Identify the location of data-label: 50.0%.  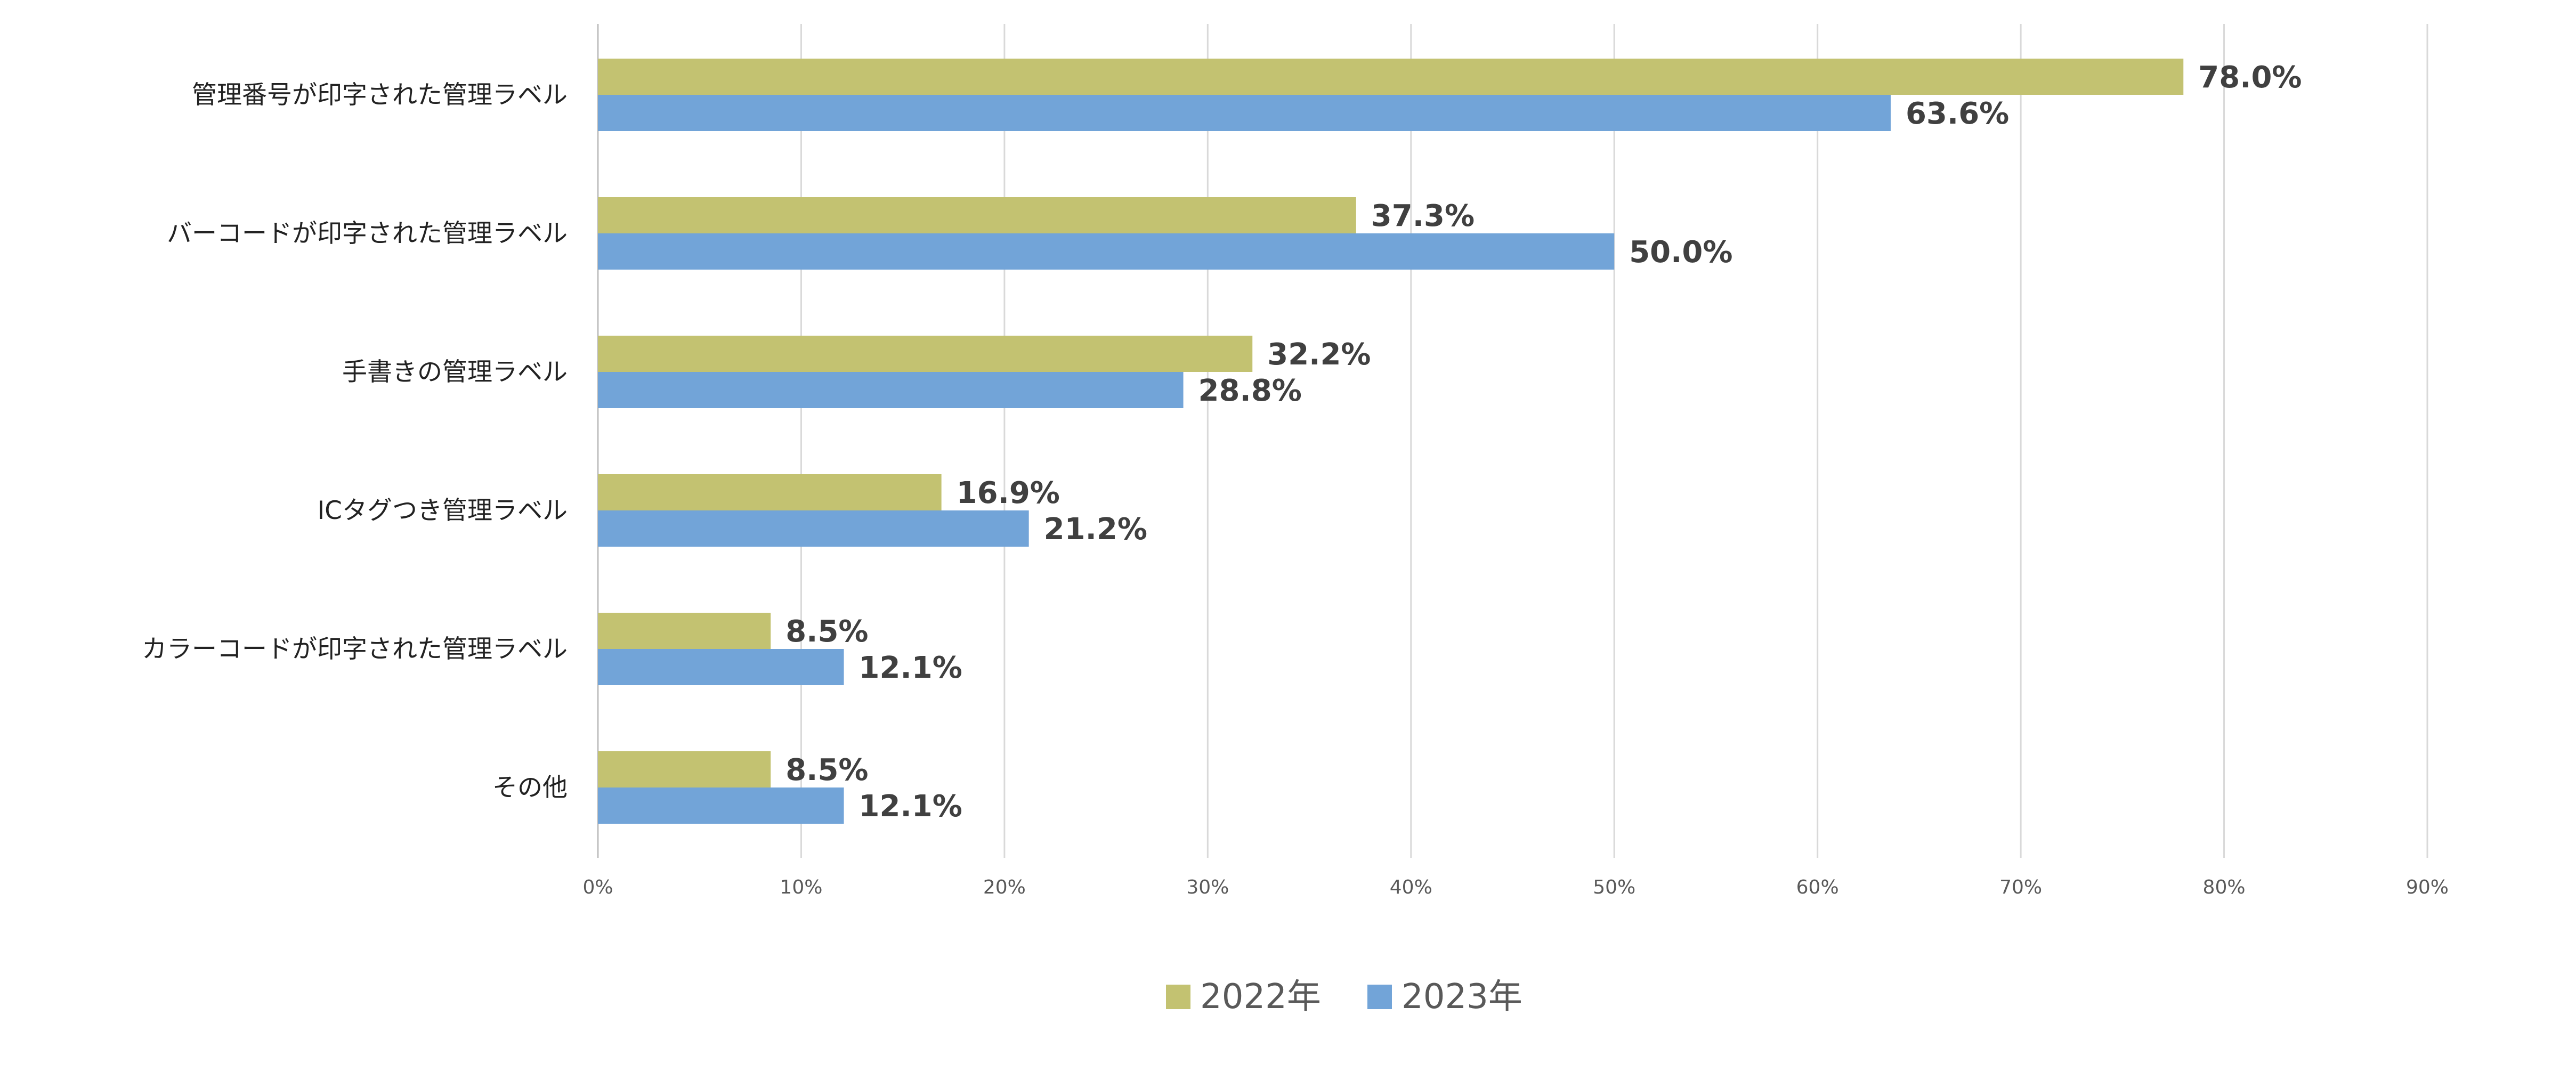
(1680, 253).